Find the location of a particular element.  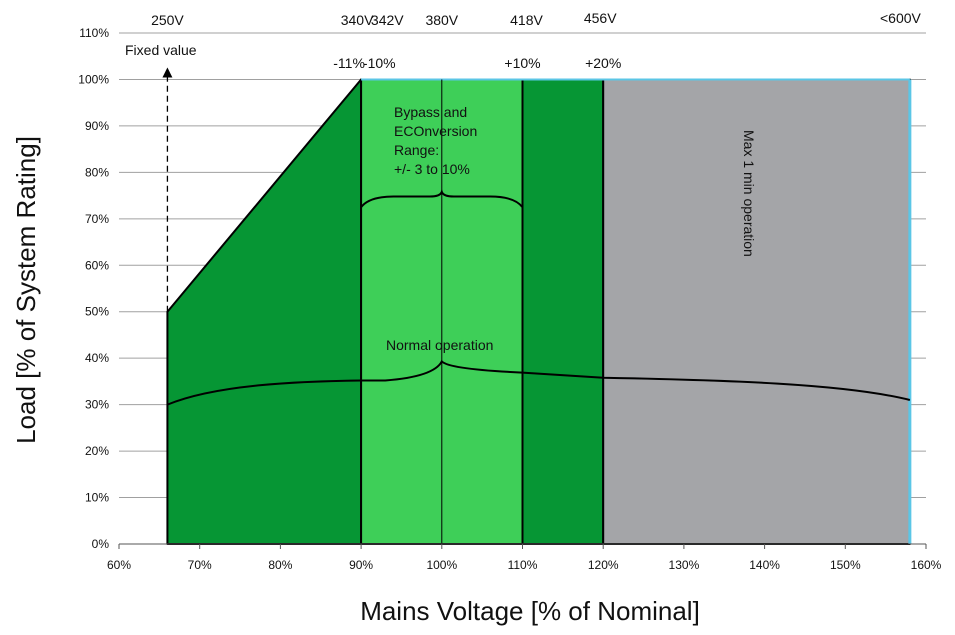

y-tick-label: 0% is located at coordinates (101, 544).